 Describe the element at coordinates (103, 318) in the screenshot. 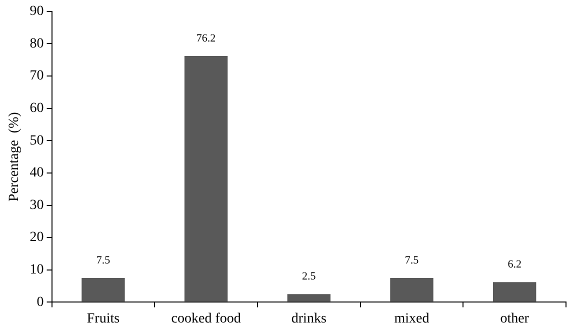

I see `x-tick-label: Fruits` at that location.